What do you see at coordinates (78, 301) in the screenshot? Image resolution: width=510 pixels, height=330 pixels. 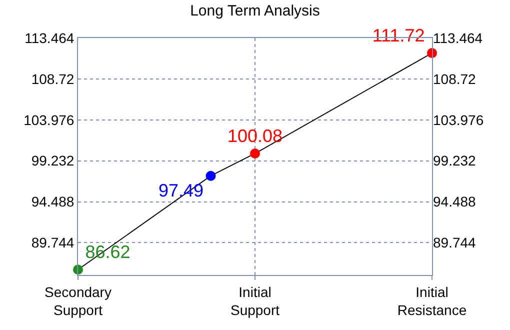 I see `x-tick-label: Secondary Support` at bounding box center [78, 301].